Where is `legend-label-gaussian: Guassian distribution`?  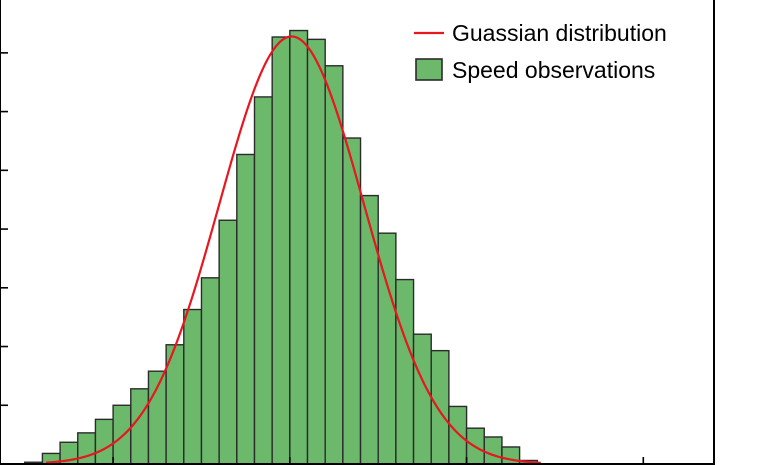
legend-label-gaussian: Guassian distribution is located at coordinates (559, 33).